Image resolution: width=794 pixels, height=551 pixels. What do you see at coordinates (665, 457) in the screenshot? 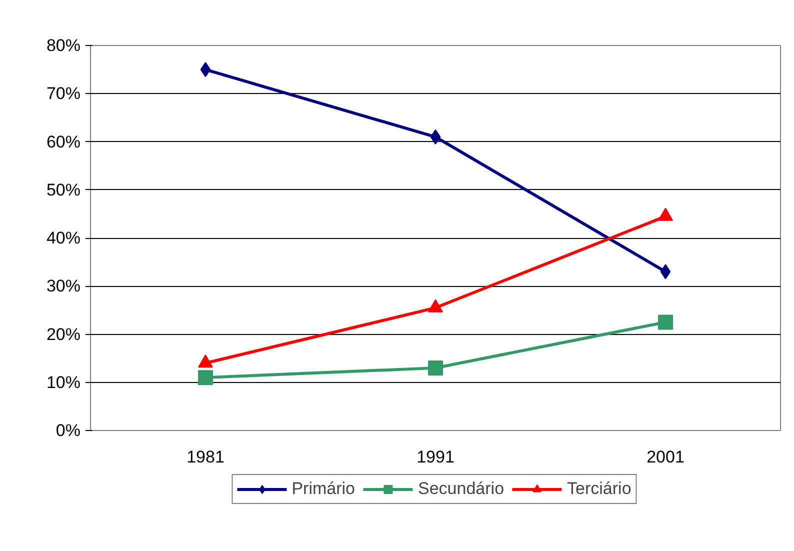
I see `x-tick-label: 2001` at bounding box center [665, 457].